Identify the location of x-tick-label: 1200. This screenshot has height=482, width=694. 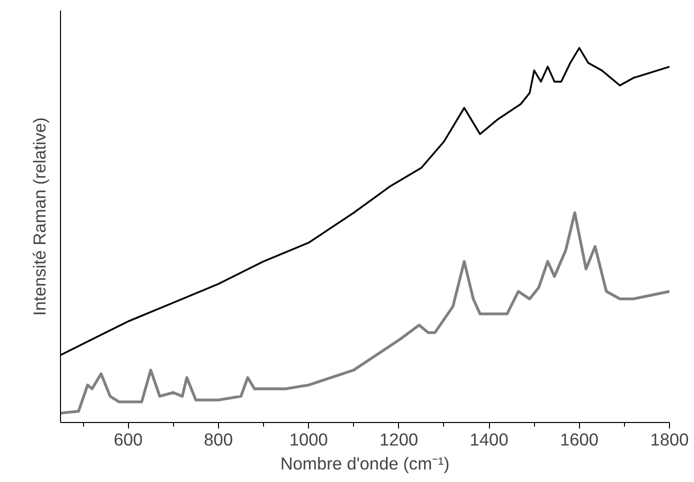
(399, 440).